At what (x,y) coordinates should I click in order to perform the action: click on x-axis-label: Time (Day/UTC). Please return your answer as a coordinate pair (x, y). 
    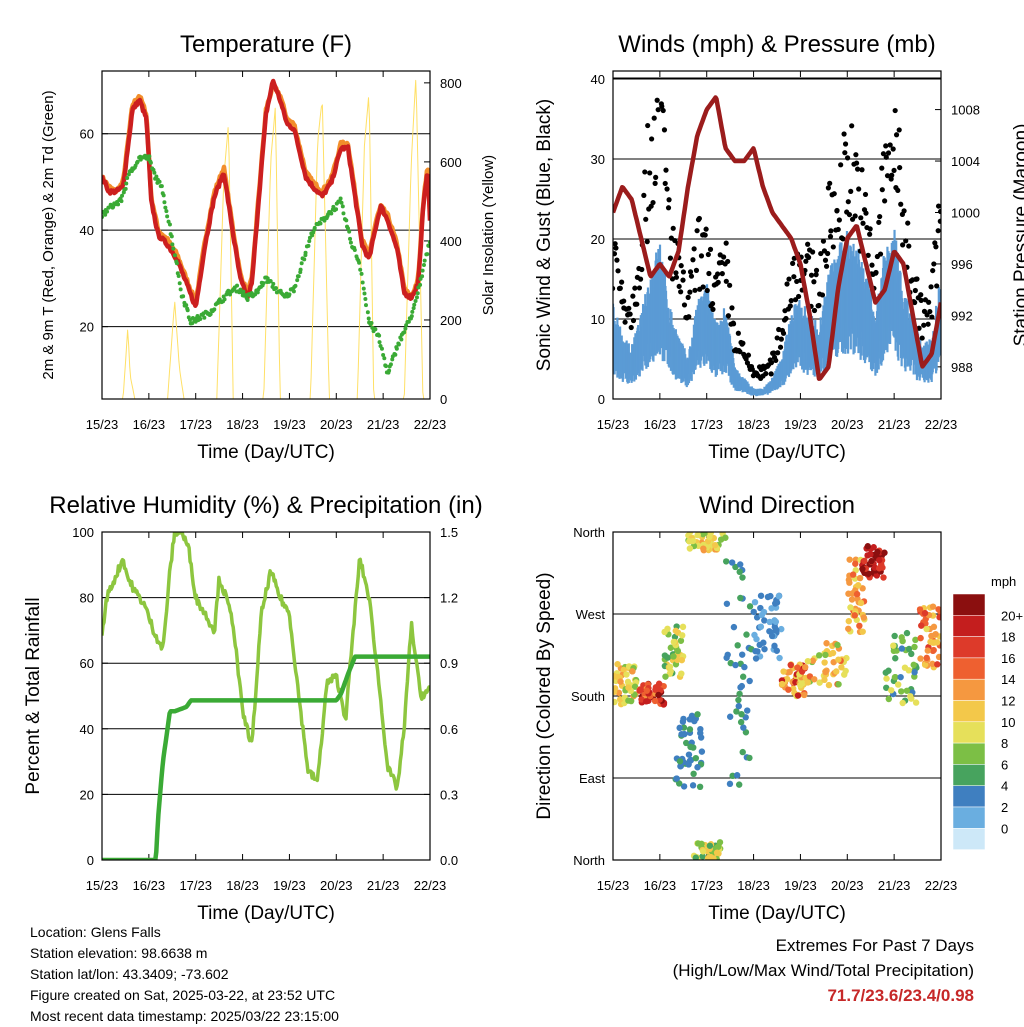
    Looking at the image, I should click on (777, 913).